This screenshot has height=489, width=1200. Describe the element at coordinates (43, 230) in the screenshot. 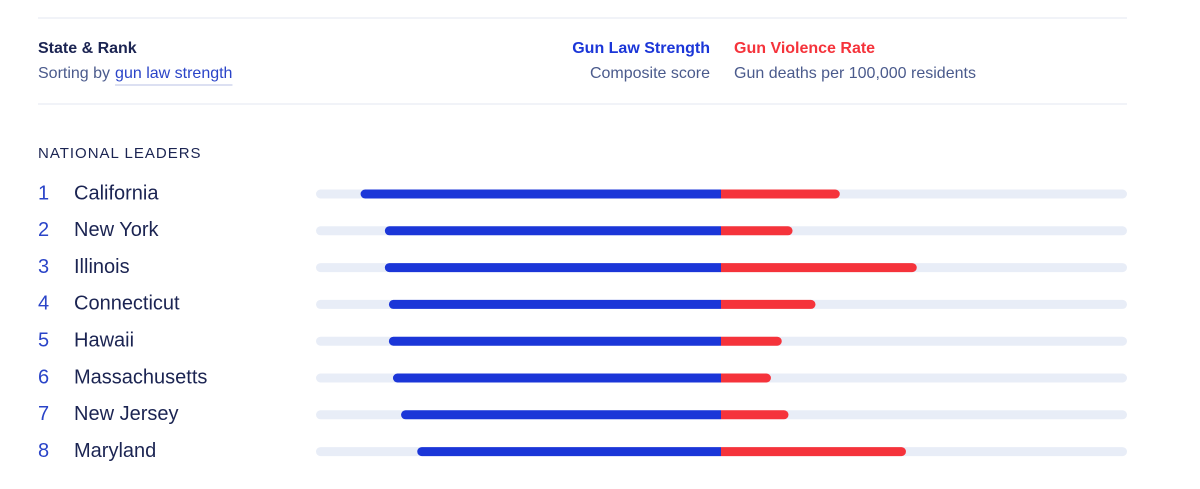

I see `rank: 2` at that location.